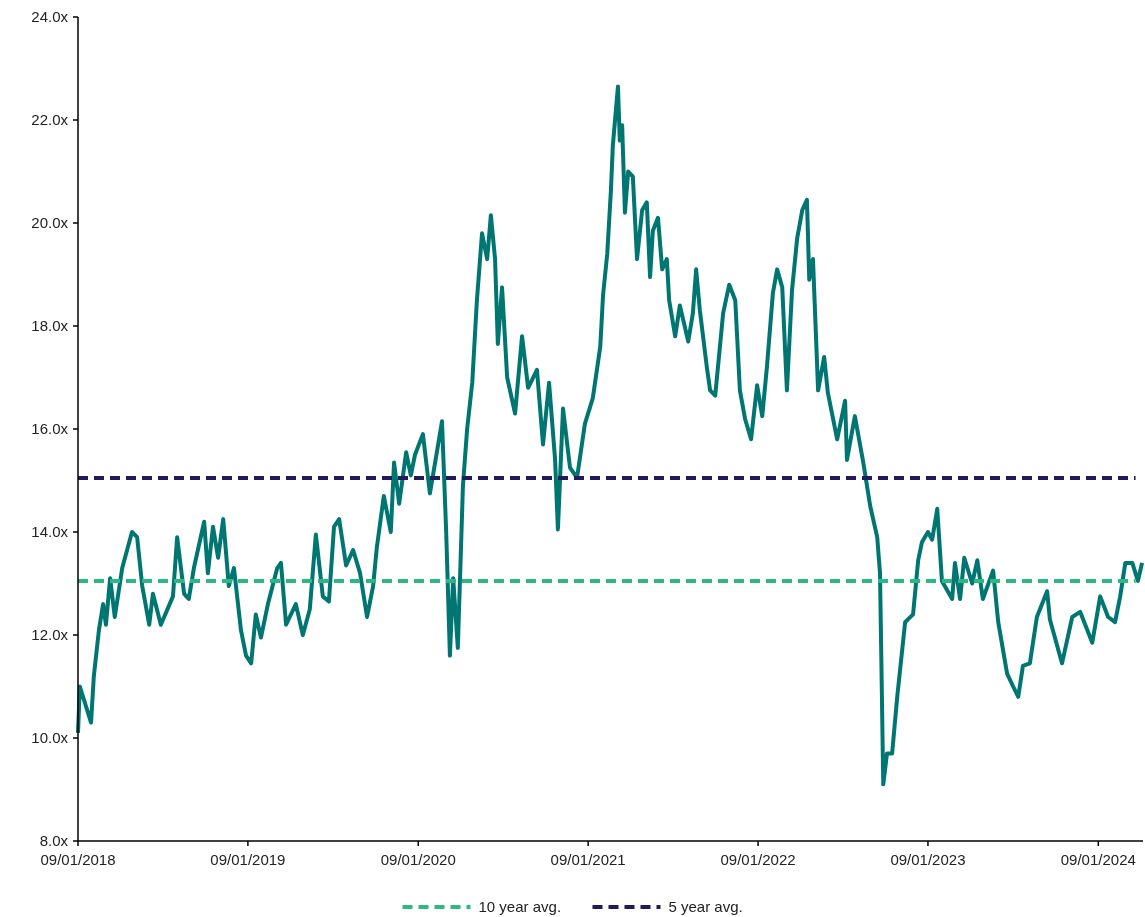  What do you see at coordinates (588, 859) in the screenshot?
I see `x-tick-label: 09/01/2021` at bounding box center [588, 859].